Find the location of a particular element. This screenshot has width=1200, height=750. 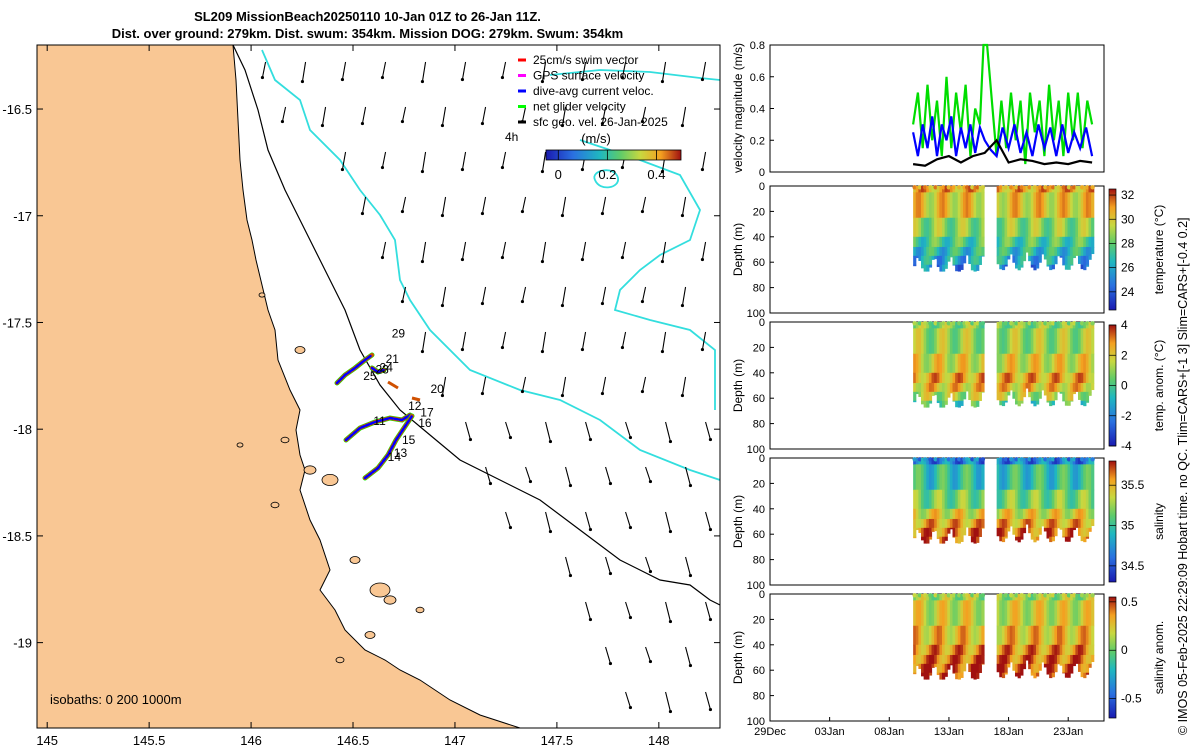

map-x-tick-label: 147.5 is located at coordinates (557, 740).